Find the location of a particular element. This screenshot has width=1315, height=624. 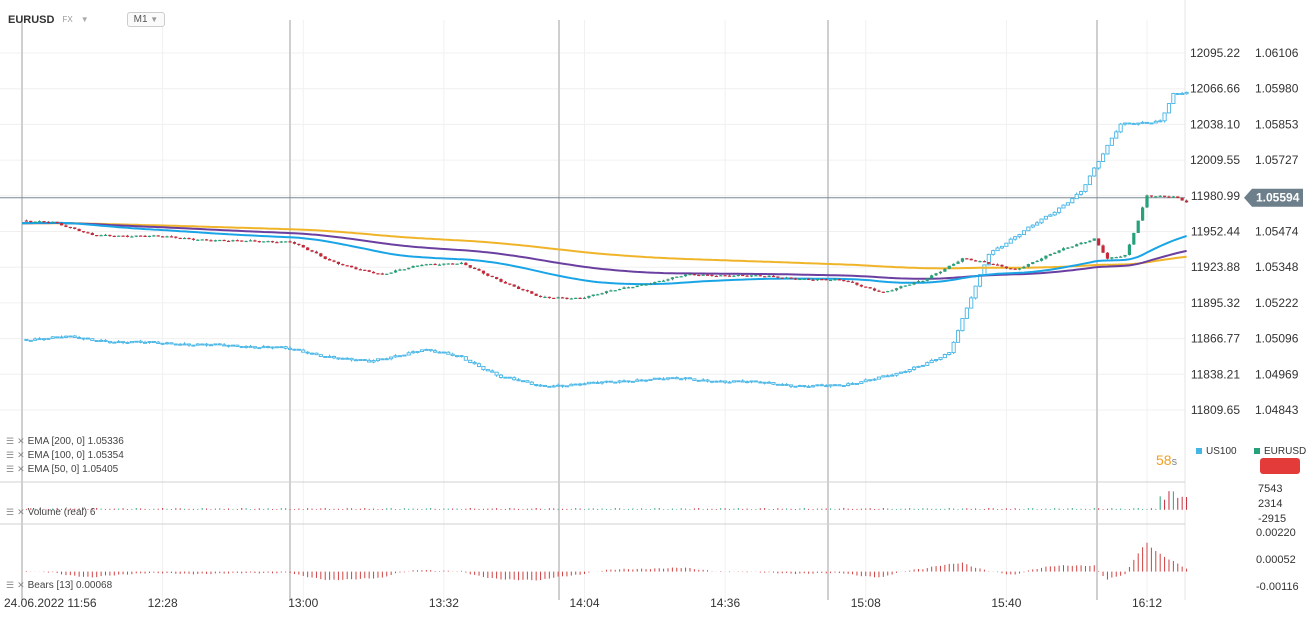

indicator-ema200: ☰ ✕ EMA [200, 0] 1.05336 is located at coordinates (65, 441).